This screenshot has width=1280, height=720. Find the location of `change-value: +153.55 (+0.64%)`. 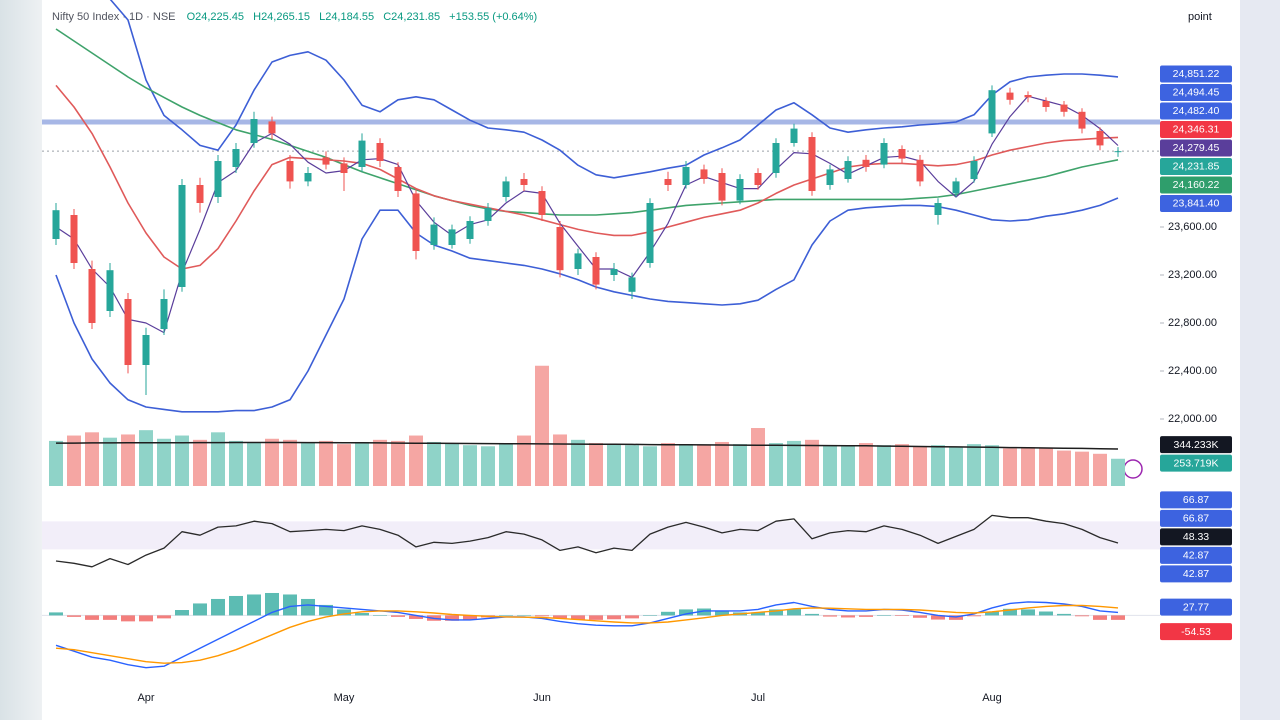

change-value: +153.55 (+0.64%) is located at coordinates (493, 17).